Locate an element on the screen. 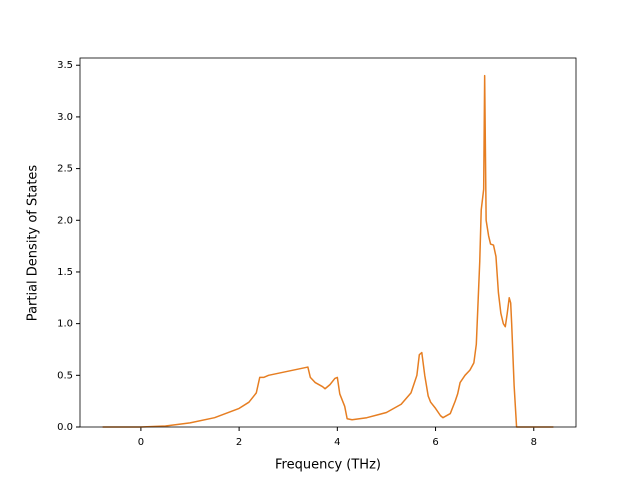  x-tick-label: 8 is located at coordinates (534, 442).